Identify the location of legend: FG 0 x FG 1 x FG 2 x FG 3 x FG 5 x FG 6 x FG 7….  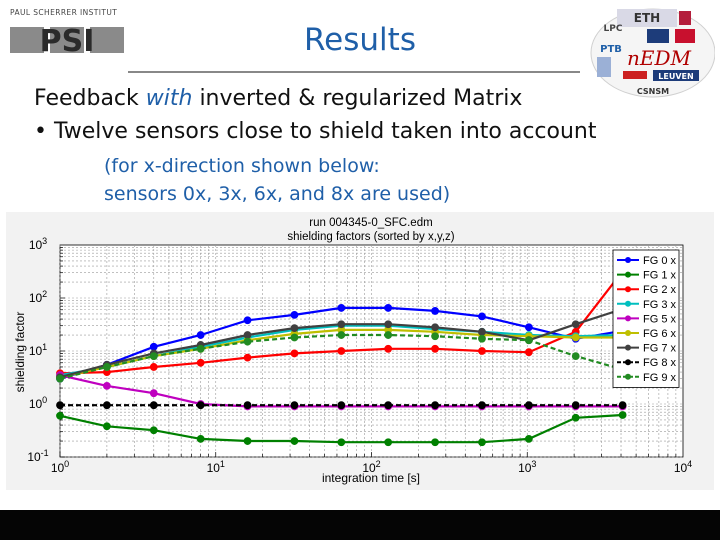
(646, 318).